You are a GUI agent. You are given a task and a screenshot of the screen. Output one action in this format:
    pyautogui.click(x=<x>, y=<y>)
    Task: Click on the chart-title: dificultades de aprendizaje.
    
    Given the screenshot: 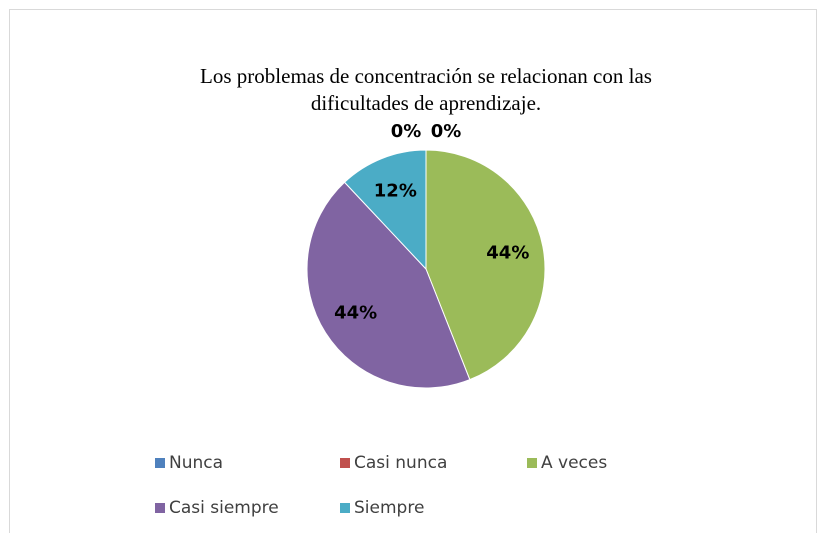 What is the action you would take?
    pyautogui.click(x=426, y=103)
    